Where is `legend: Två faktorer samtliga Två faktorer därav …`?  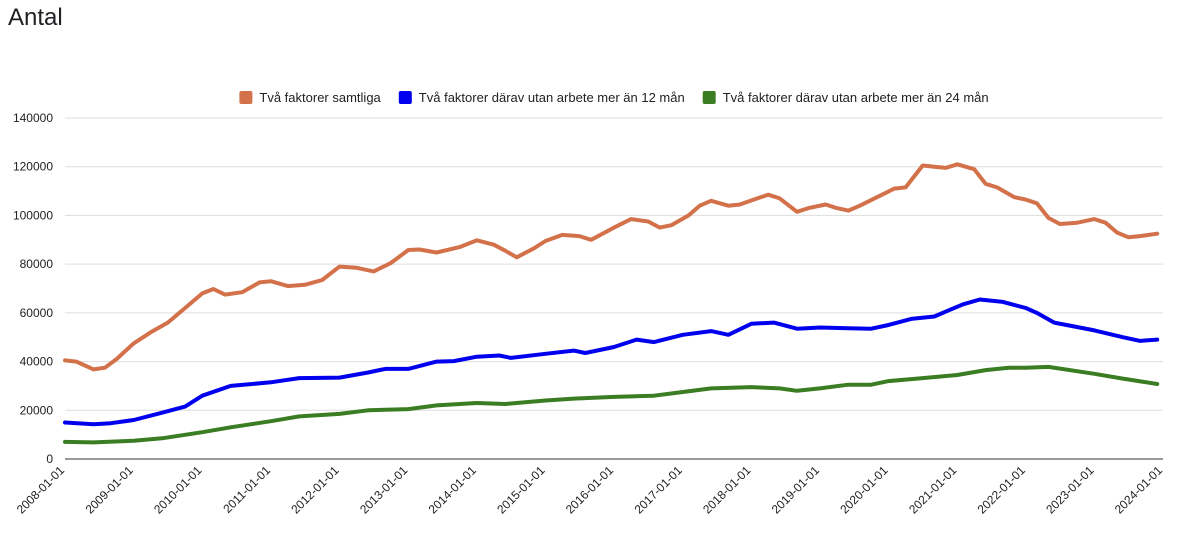 legend: Två faktorer samtliga Två faktorer därav … is located at coordinates (614, 97).